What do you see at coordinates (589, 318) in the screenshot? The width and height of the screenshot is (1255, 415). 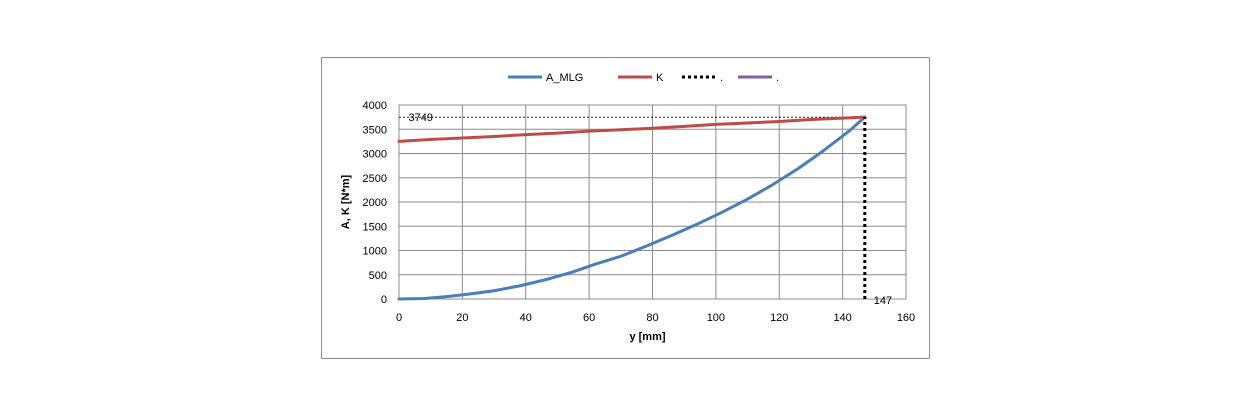 I see `x-tick-label: 60` at bounding box center [589, 318].